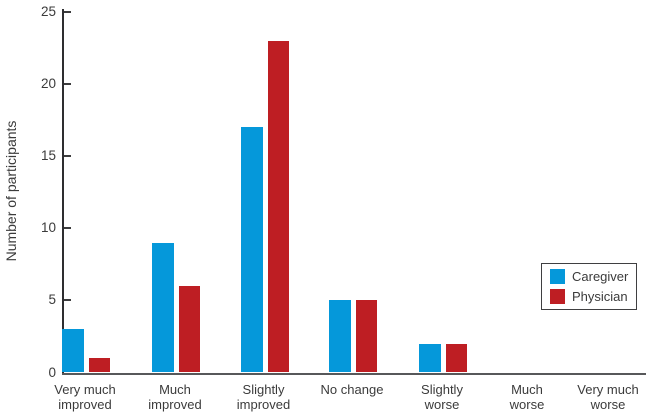 Image resolution: width=650 pixels, height=420 pixels. I want to click on category-label-1: Very much improved, so click(85, 397).